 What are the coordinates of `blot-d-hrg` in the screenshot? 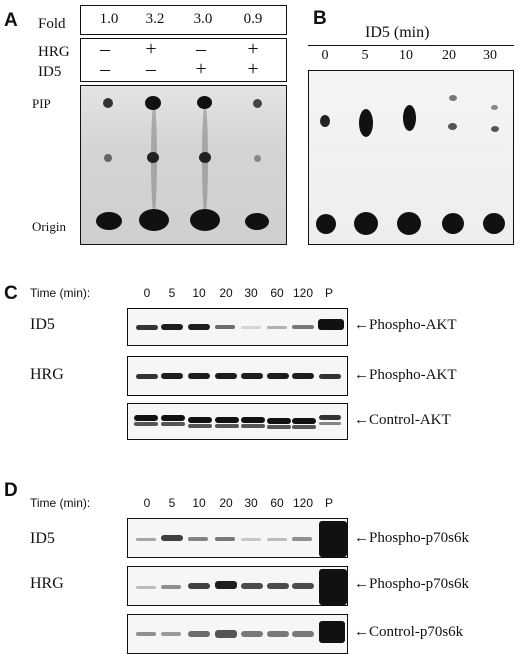 It's located at (237, 586).